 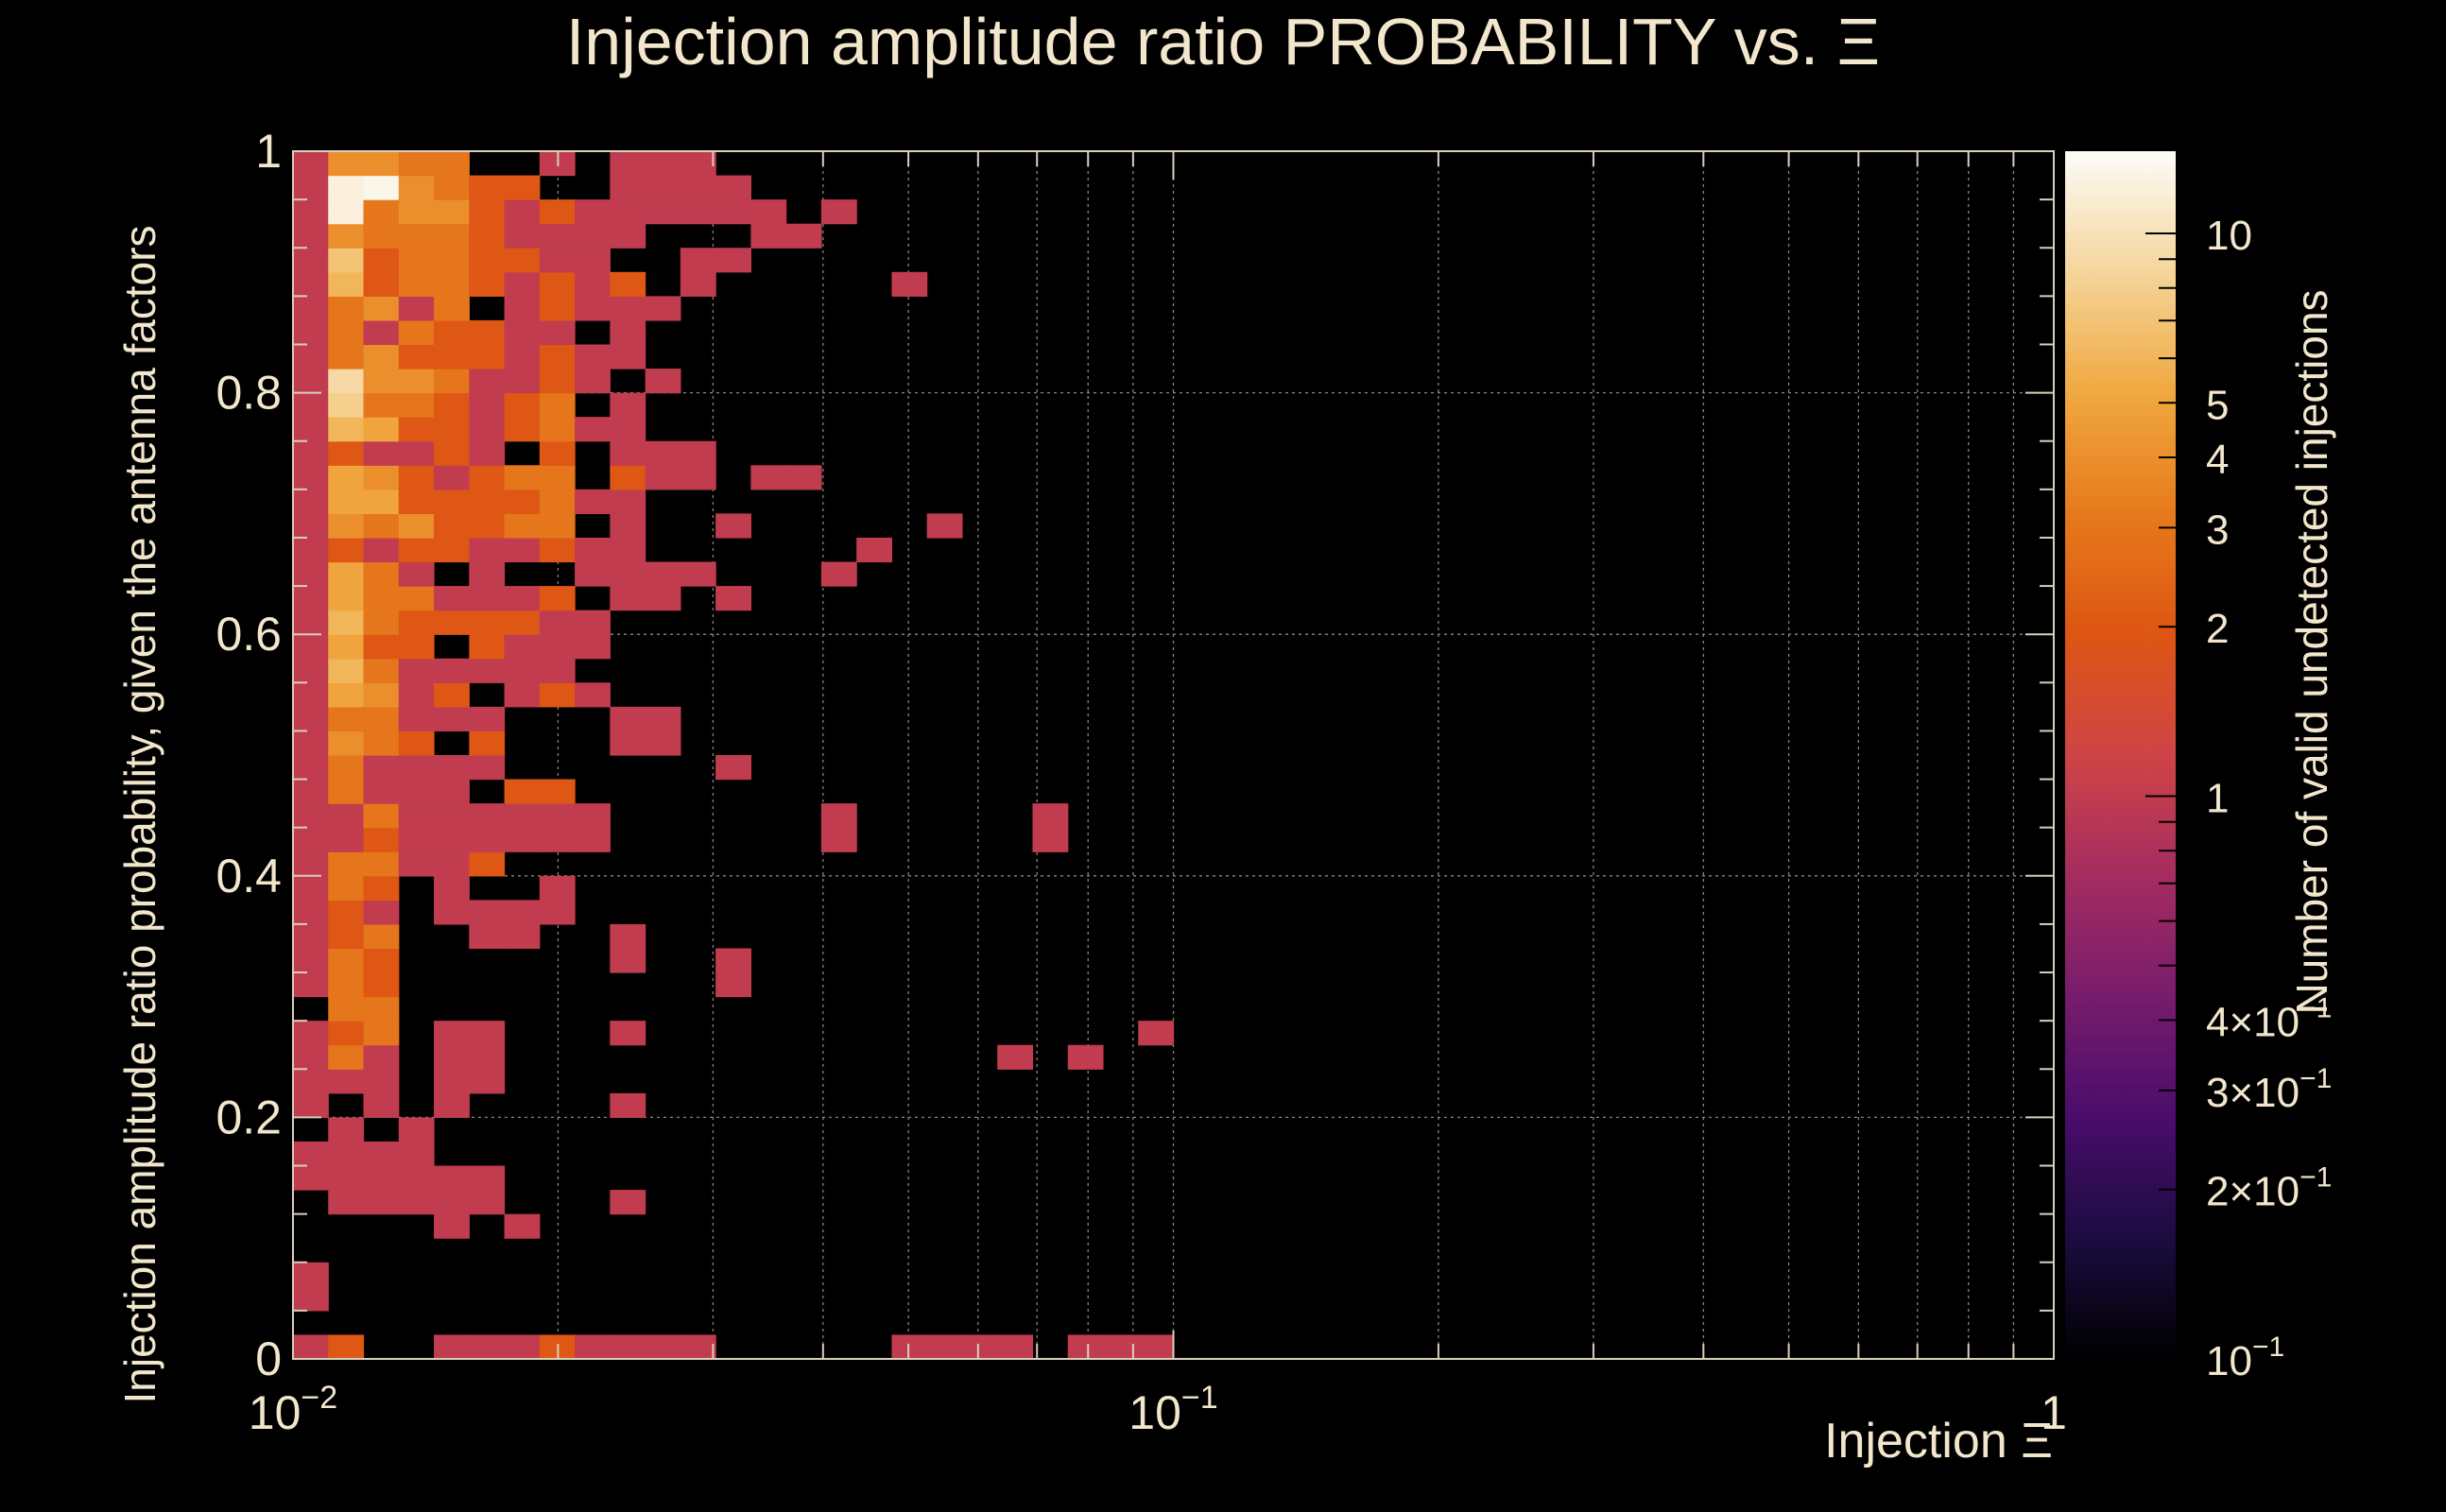 What do you see at coordinates (2217, 629) in the screenshot?
I see `color-scale-tick-label: 2` at bounding box center [2217, 629].